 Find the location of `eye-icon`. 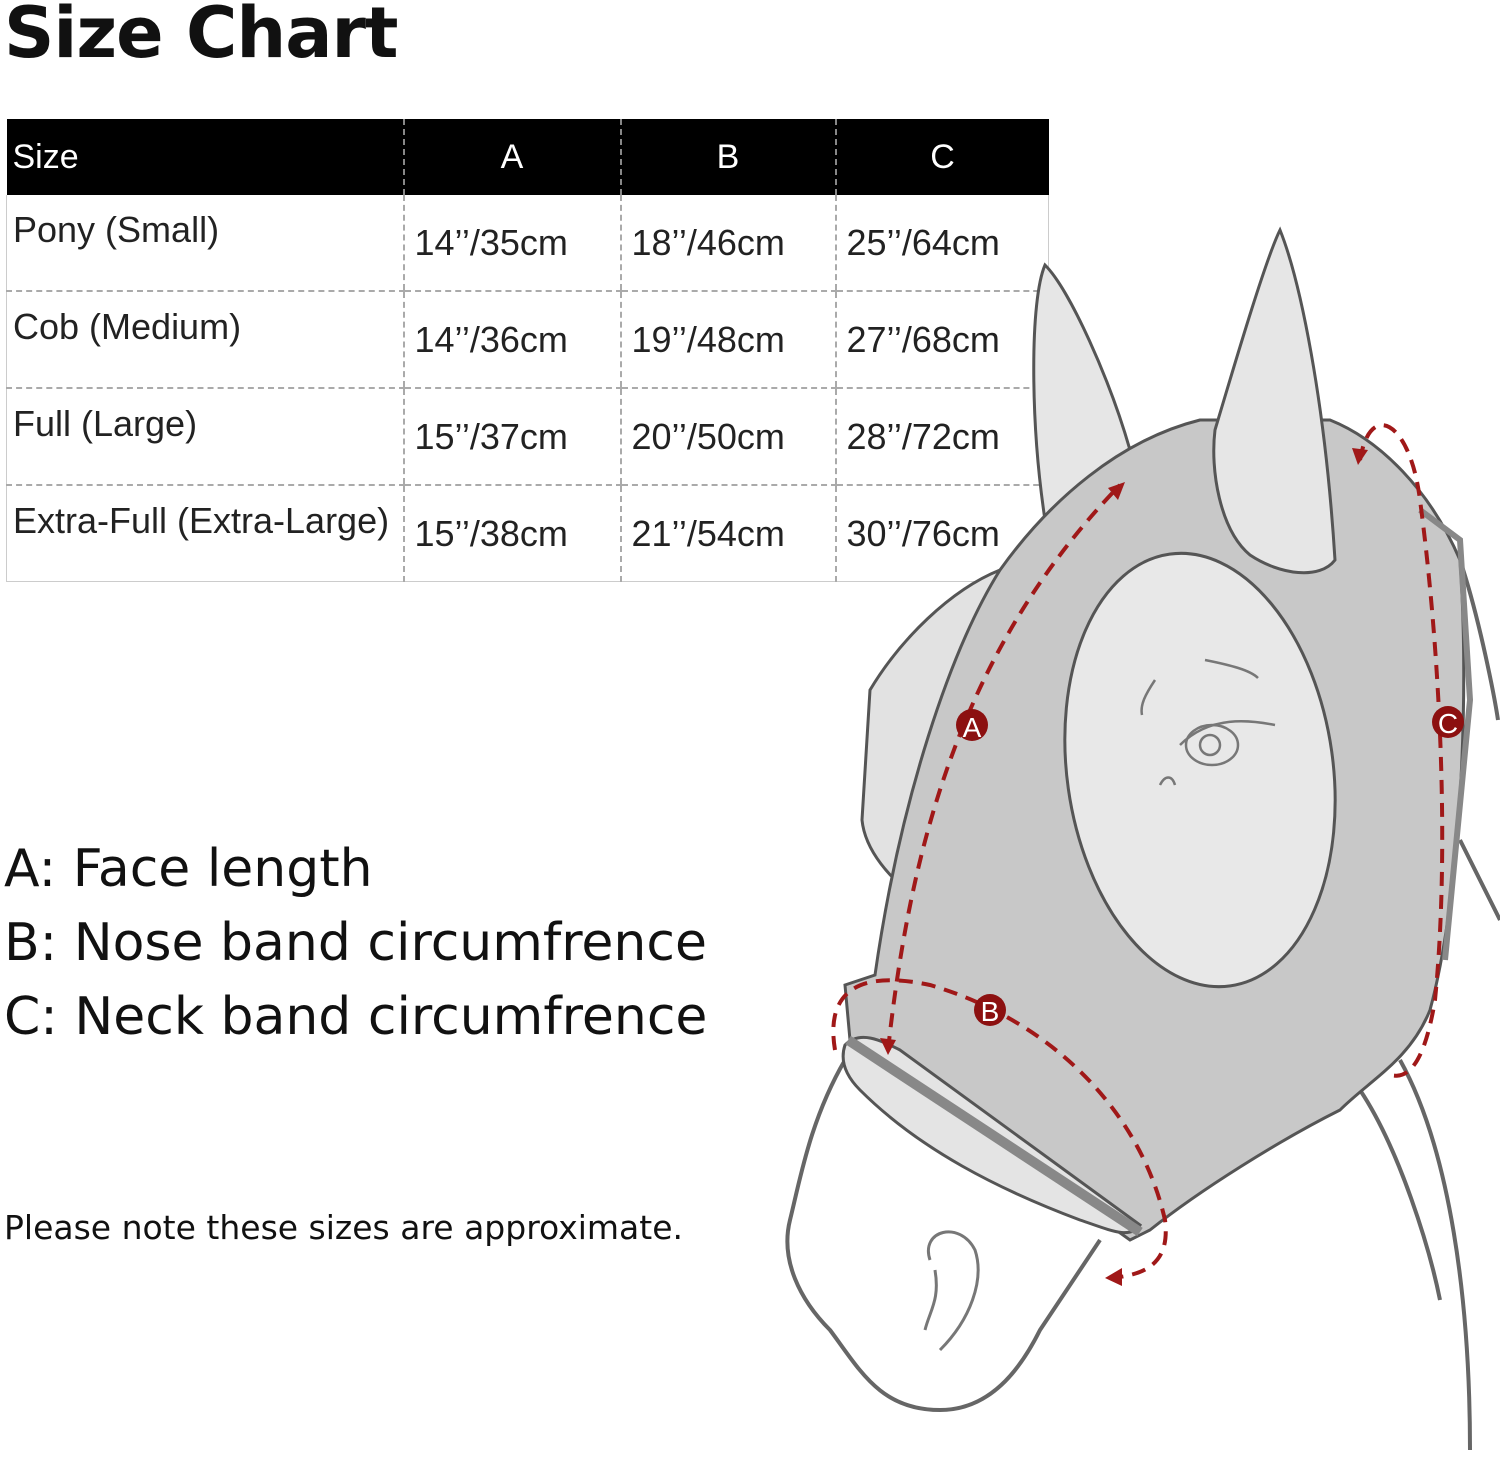

eye-icon is located at coordinates (1208, 722).